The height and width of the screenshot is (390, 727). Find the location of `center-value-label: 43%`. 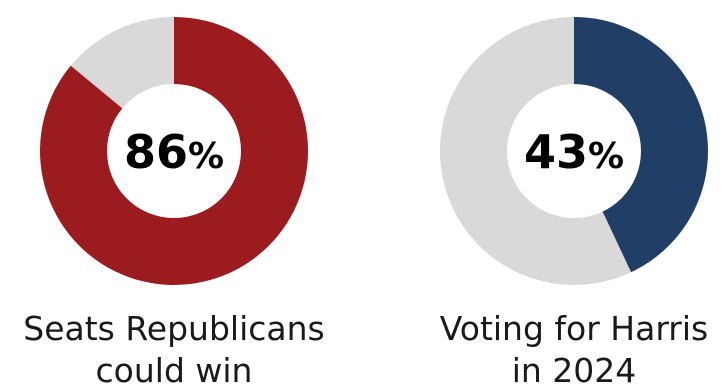

center-value-label: 43% is located at coordinates (574, 152).